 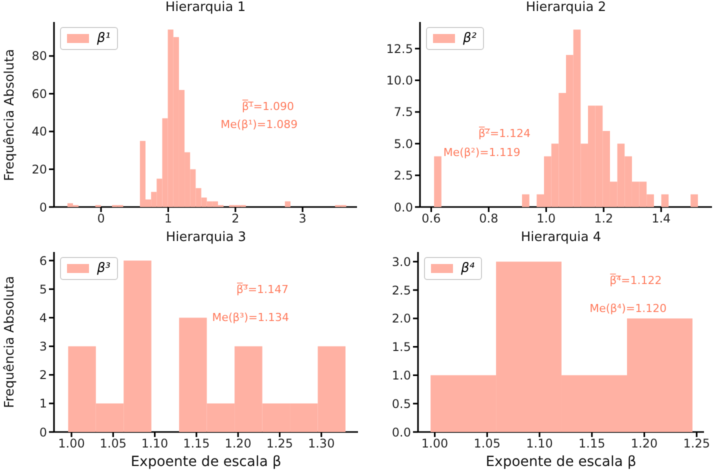 What do you see at coordinates (236, 219) in the screenshot?
I see `x-tick-label: 2` at bounding box center [236, 219].